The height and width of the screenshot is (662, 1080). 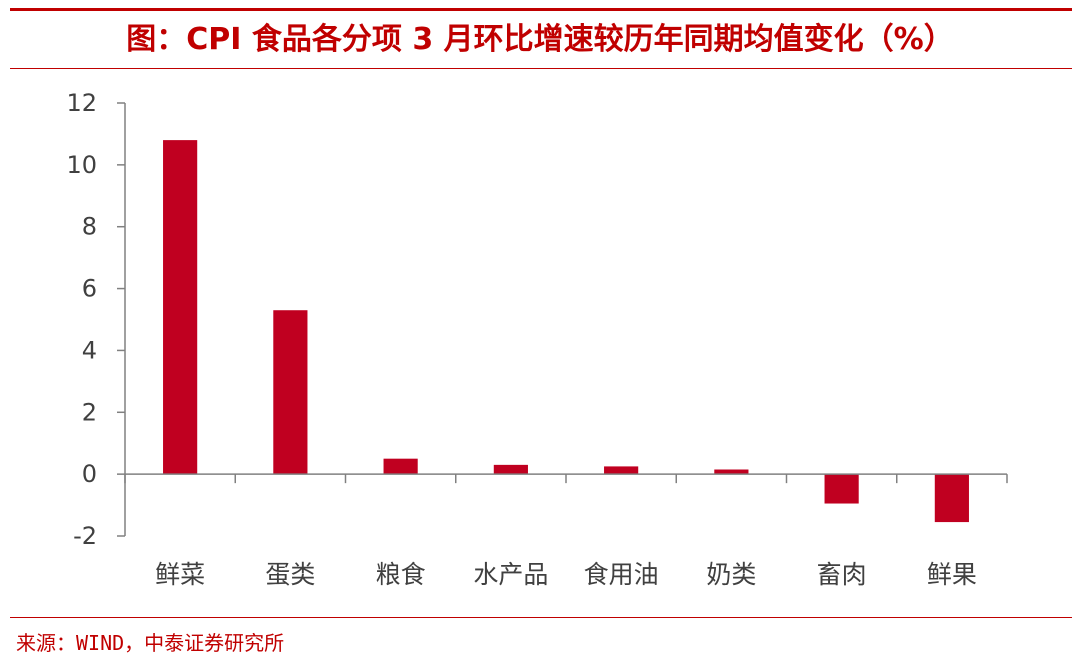 What do you see at coordinates (540, 39) in the screenshot?
I see `chart-title: 图：CPI 食品各分项 3 月环比增速较历年同期均值变化（%）` at bounding box center [540, 39].